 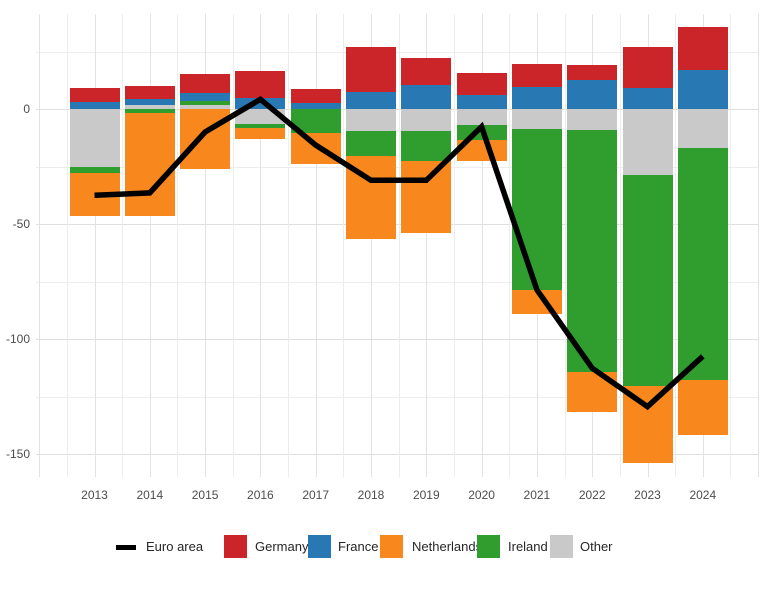 I want to click on y-tick-label--50: -50, so click(x=21, y=224).